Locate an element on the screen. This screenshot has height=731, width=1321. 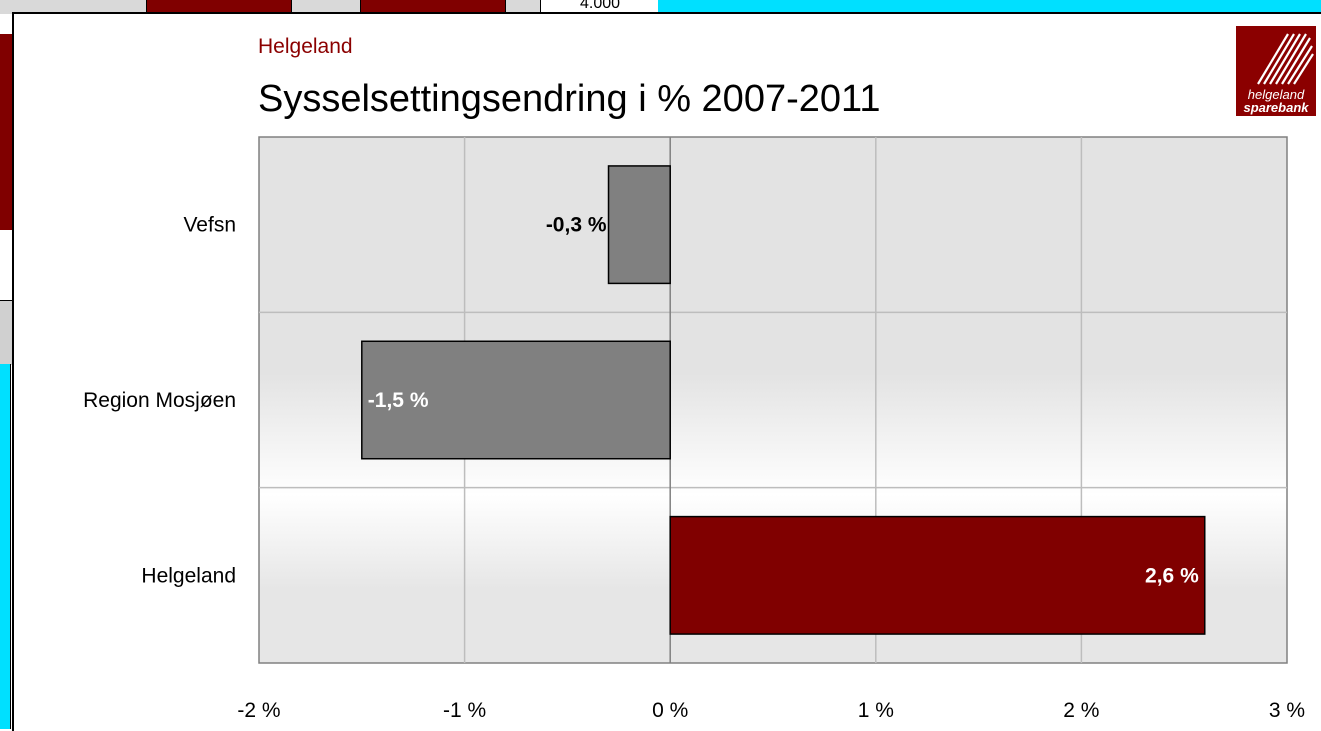
x-tick-label: 0 % is located at coordinates (670, 710).